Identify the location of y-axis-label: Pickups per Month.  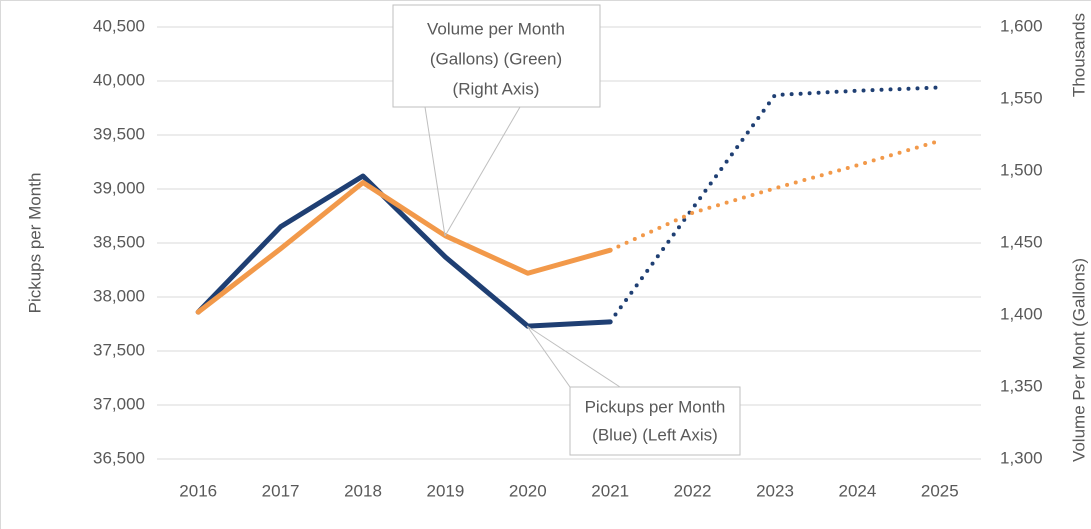
(34, 243).